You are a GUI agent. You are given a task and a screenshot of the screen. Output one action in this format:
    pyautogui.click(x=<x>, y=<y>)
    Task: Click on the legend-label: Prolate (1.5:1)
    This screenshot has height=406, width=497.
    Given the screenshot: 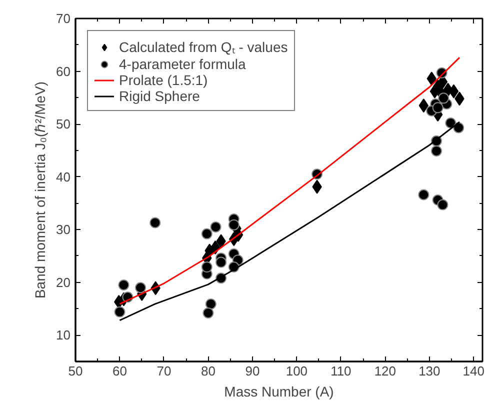 What is the action you would take?
    pyautogui.click(x=163, y=80)
    